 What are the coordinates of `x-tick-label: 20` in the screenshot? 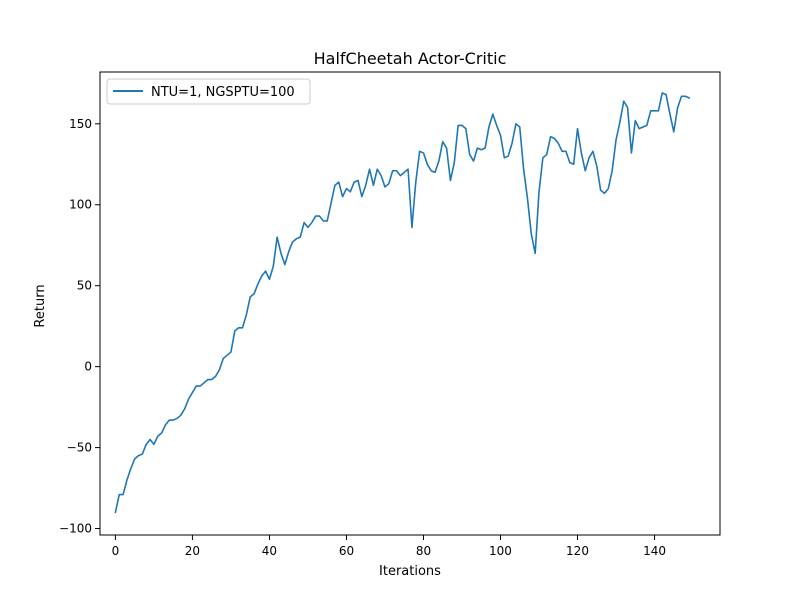 It's located at (192, 551).